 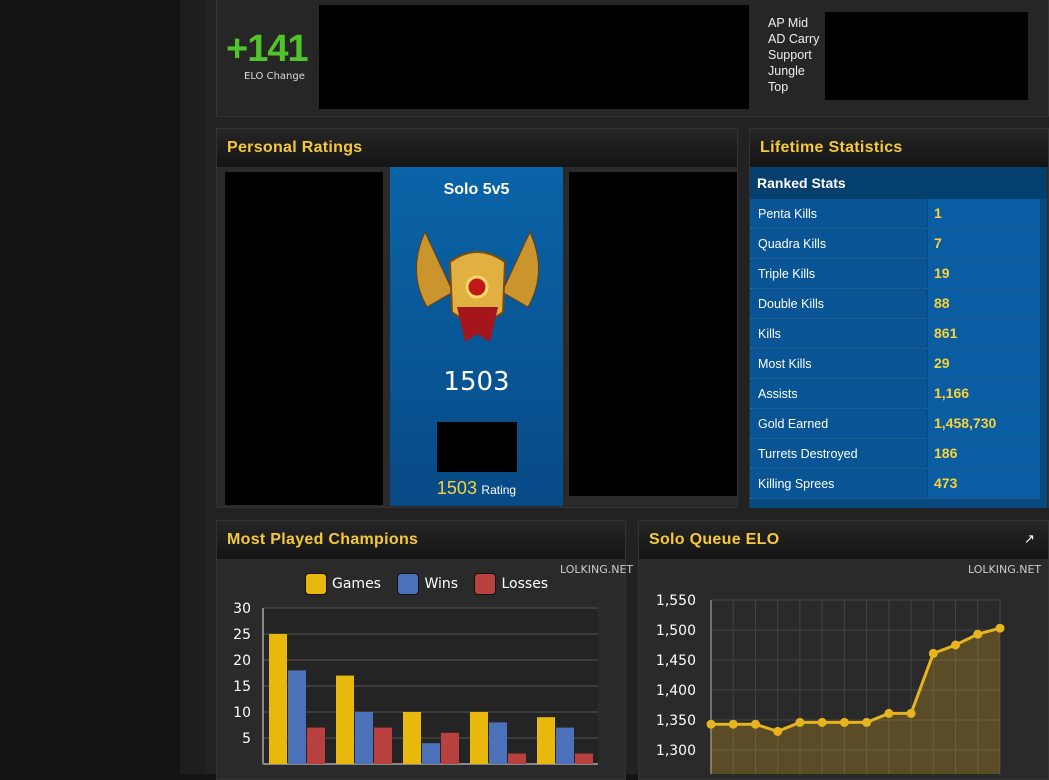 I want to click on queue-name: Solo 5v5, so click(x=476, y=189).